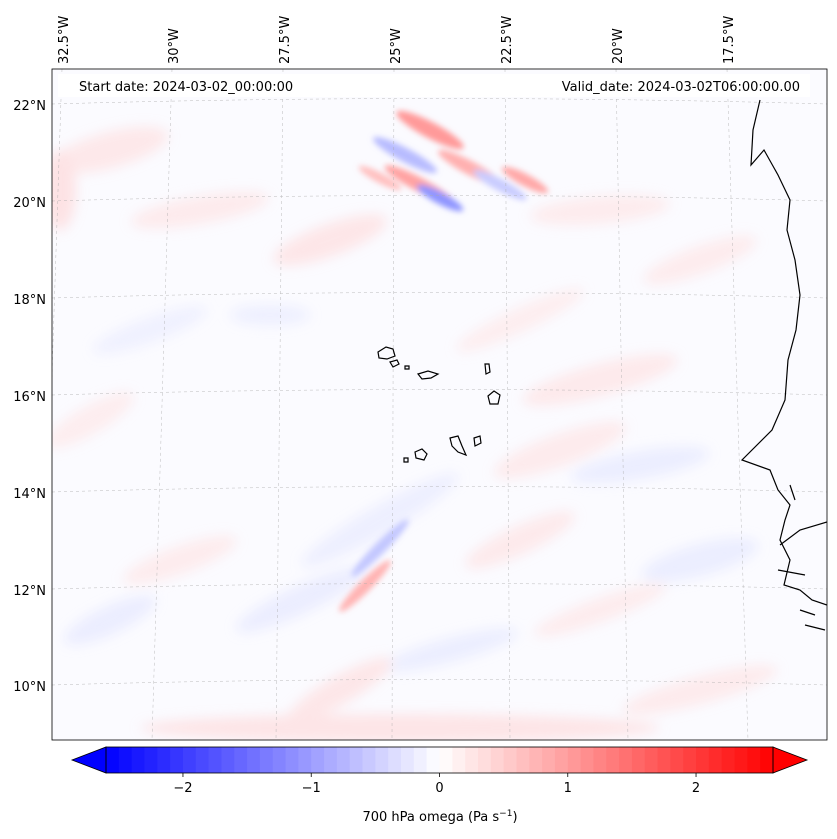  I want to click on island-sao-vicente, so click(394, 363).